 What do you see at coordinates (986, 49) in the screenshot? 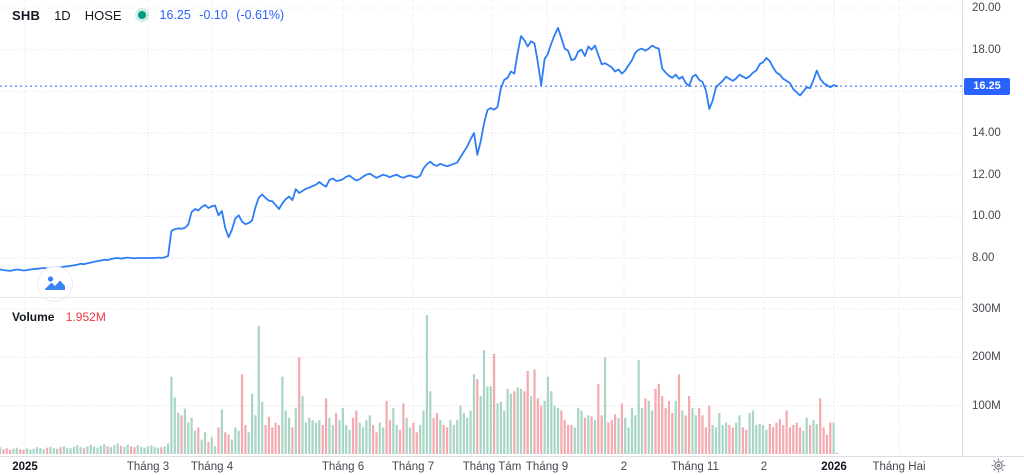
I see `price-tick-label: 18.00` at bounding box center [986, 49].